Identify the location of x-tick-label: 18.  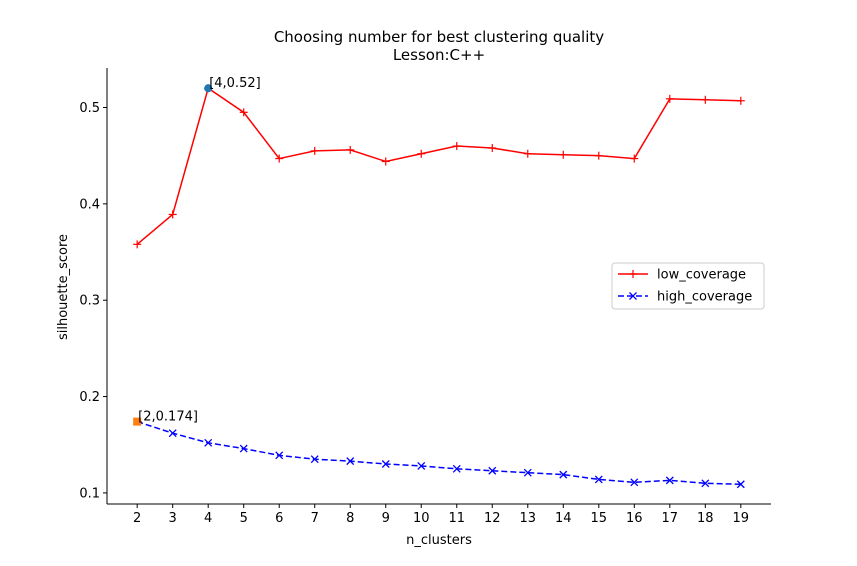
(705, 518).